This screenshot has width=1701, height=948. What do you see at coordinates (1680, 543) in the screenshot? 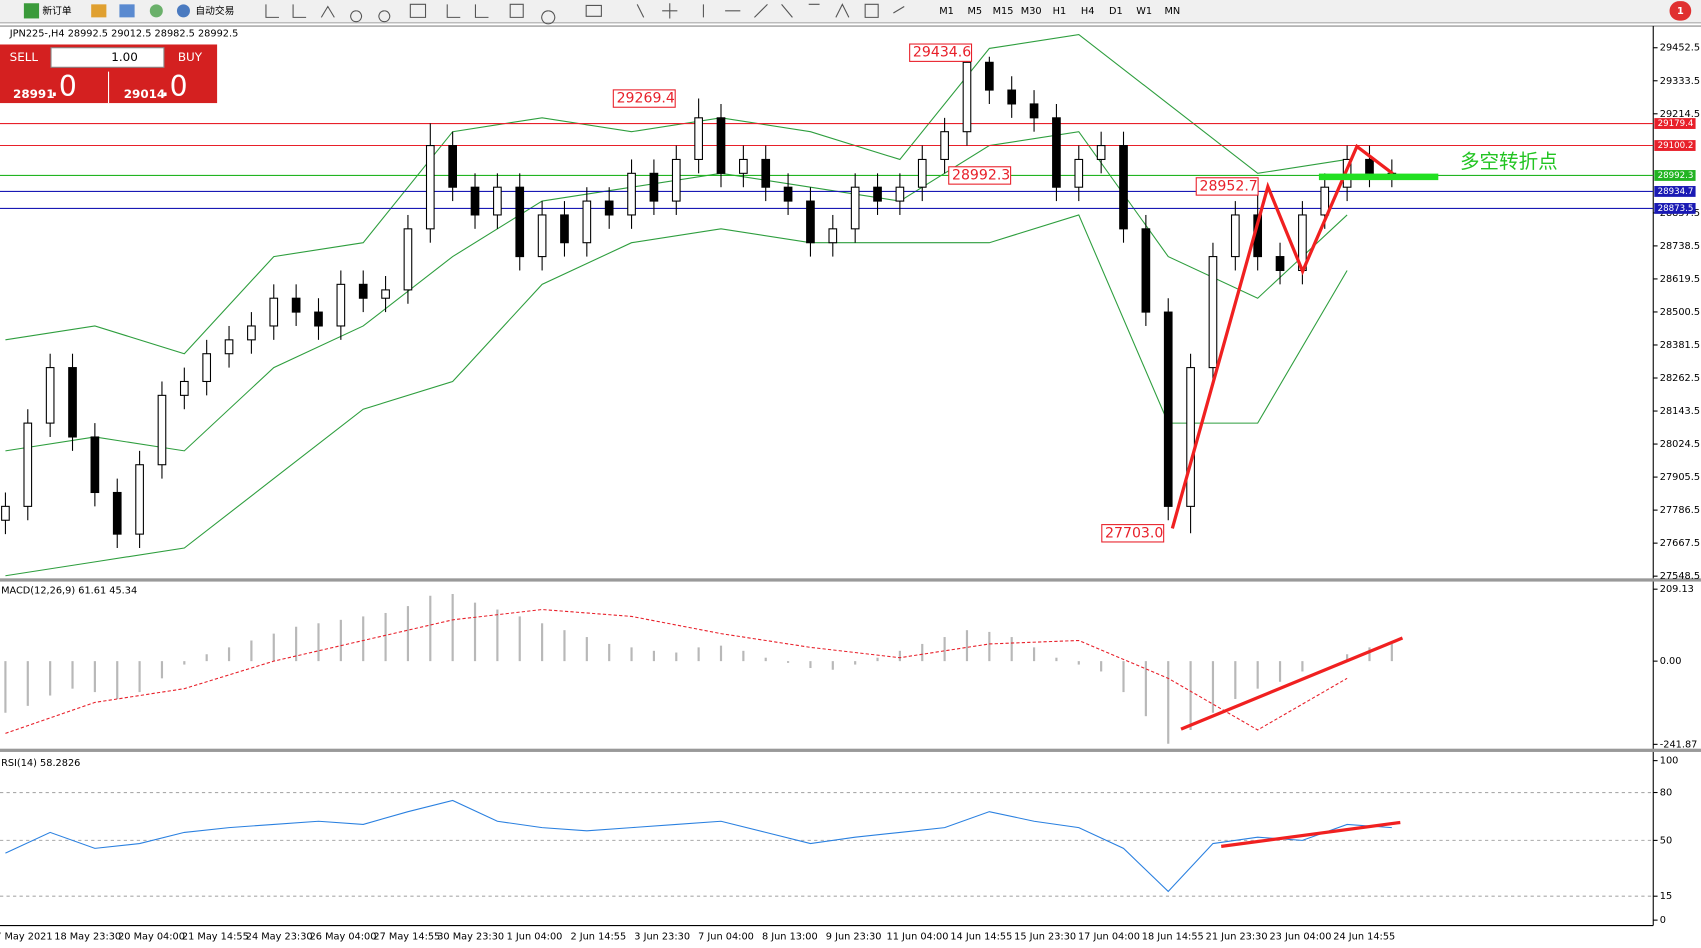
I see `y-tick-label: 27667.5` at bounding box center [1680, 543].